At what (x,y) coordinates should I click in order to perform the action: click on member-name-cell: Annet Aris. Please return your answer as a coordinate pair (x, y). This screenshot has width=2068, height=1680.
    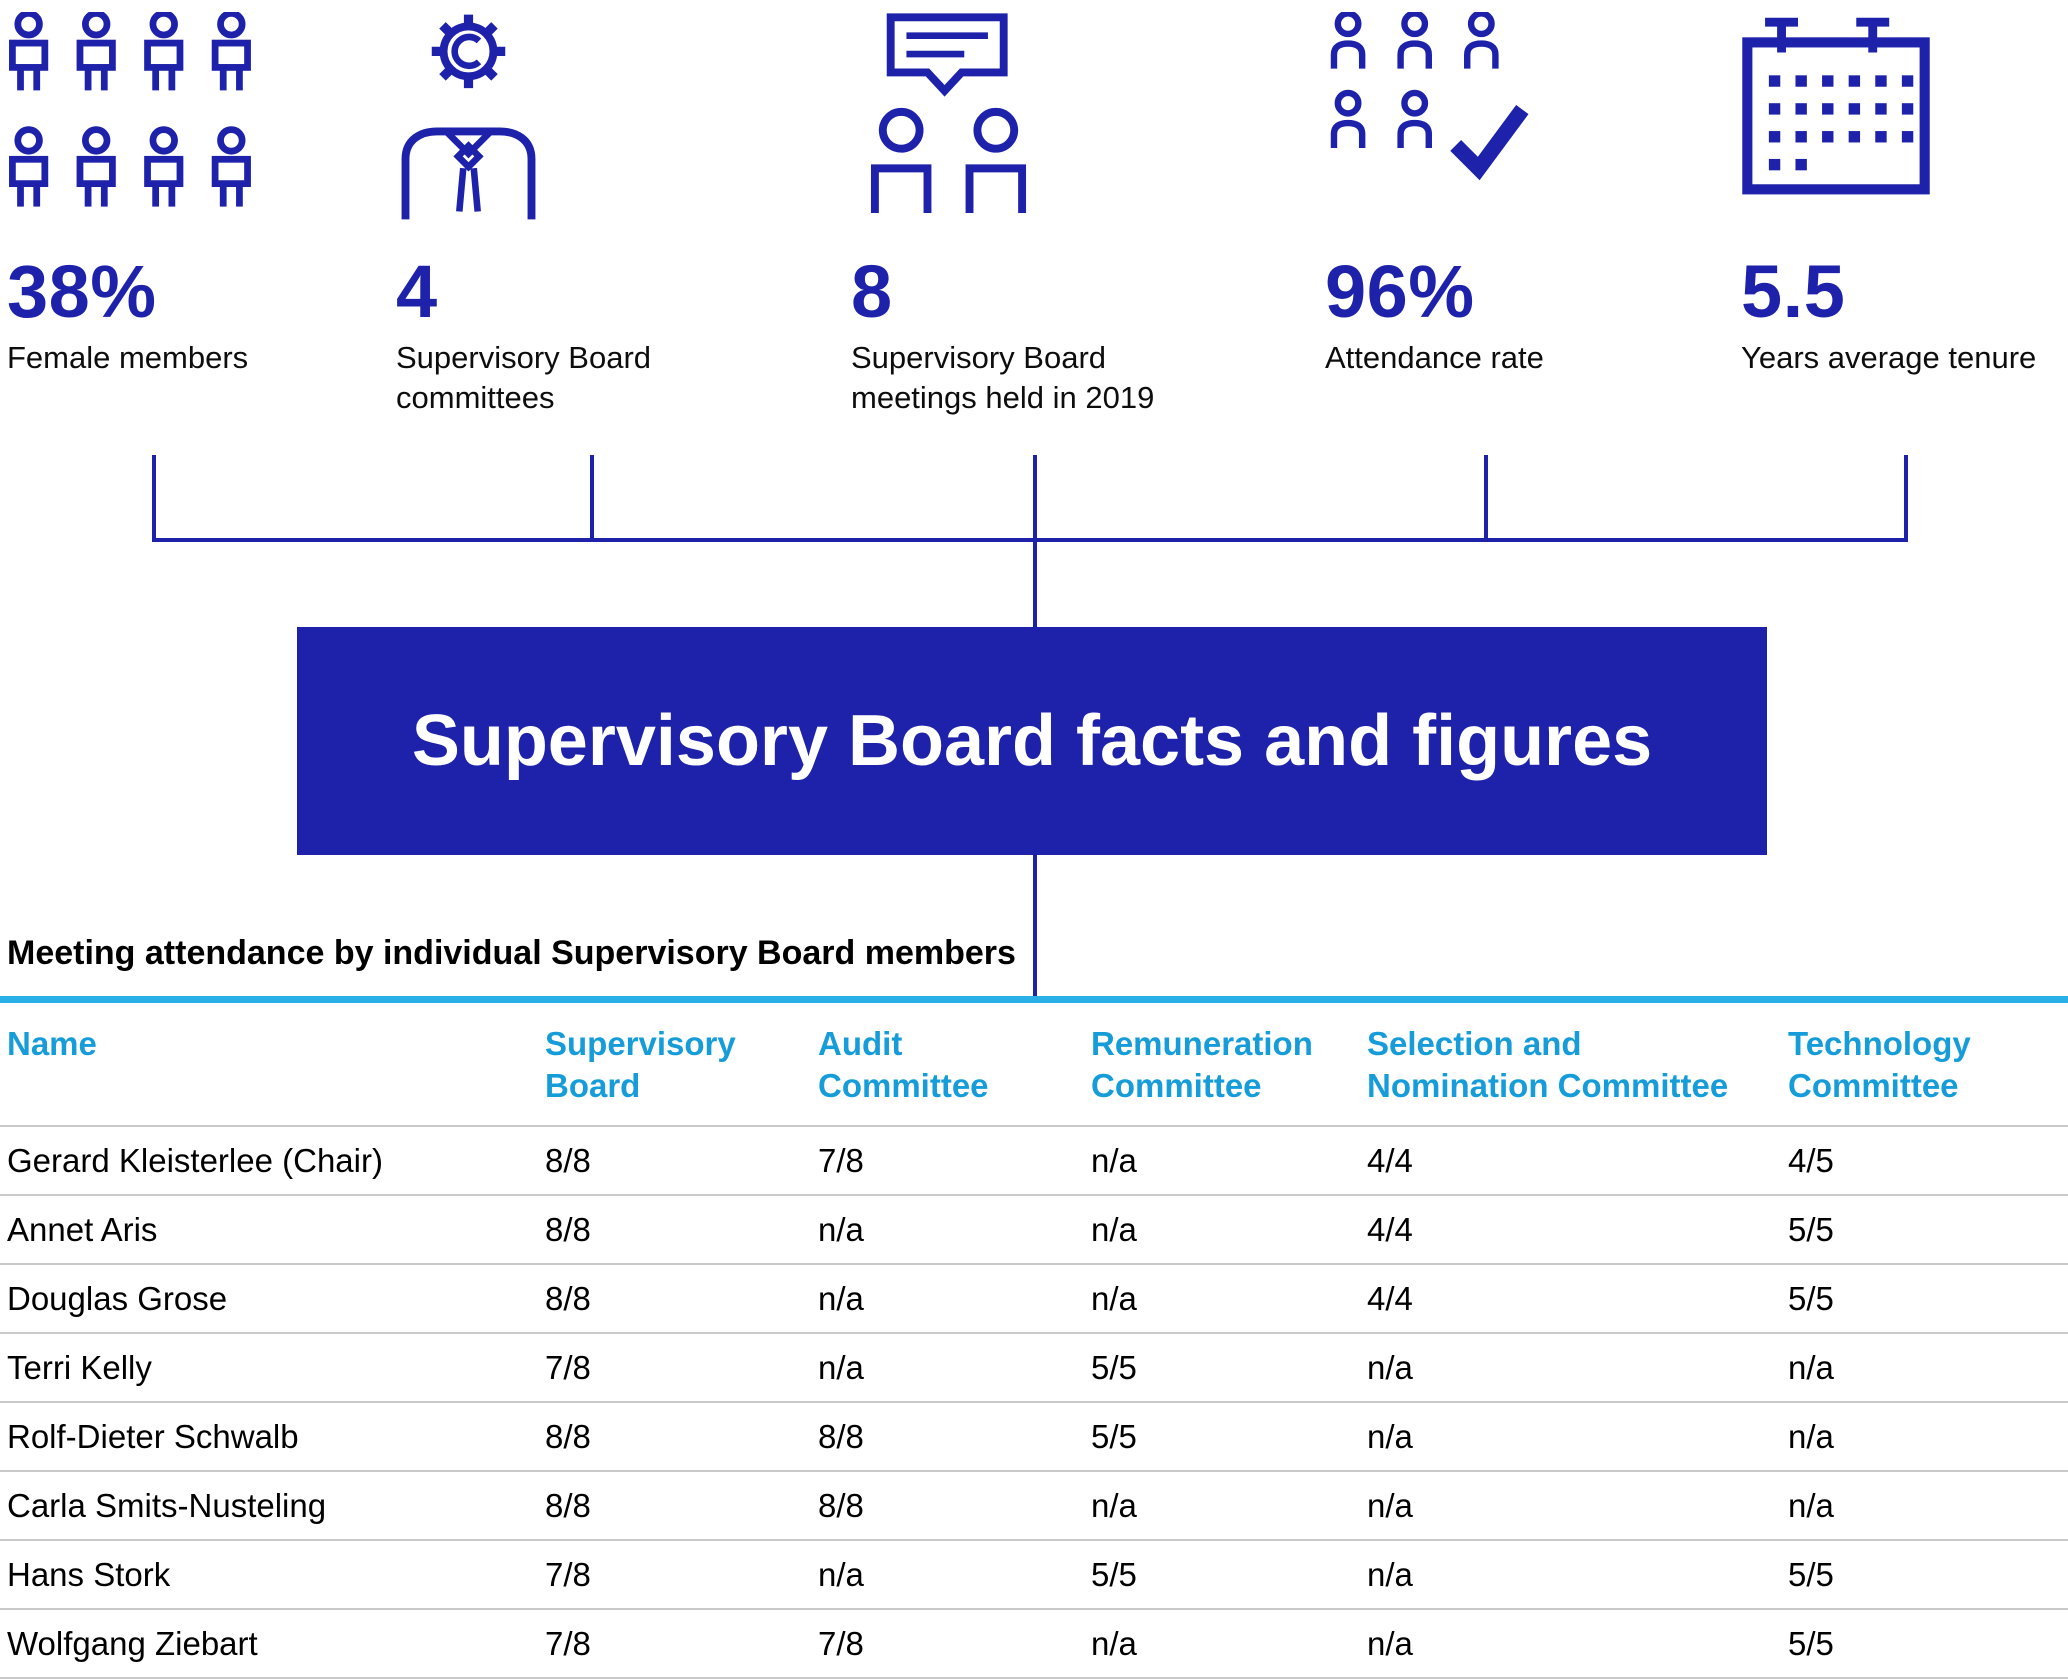
    Looking at the image, I should click on (272, 1229).